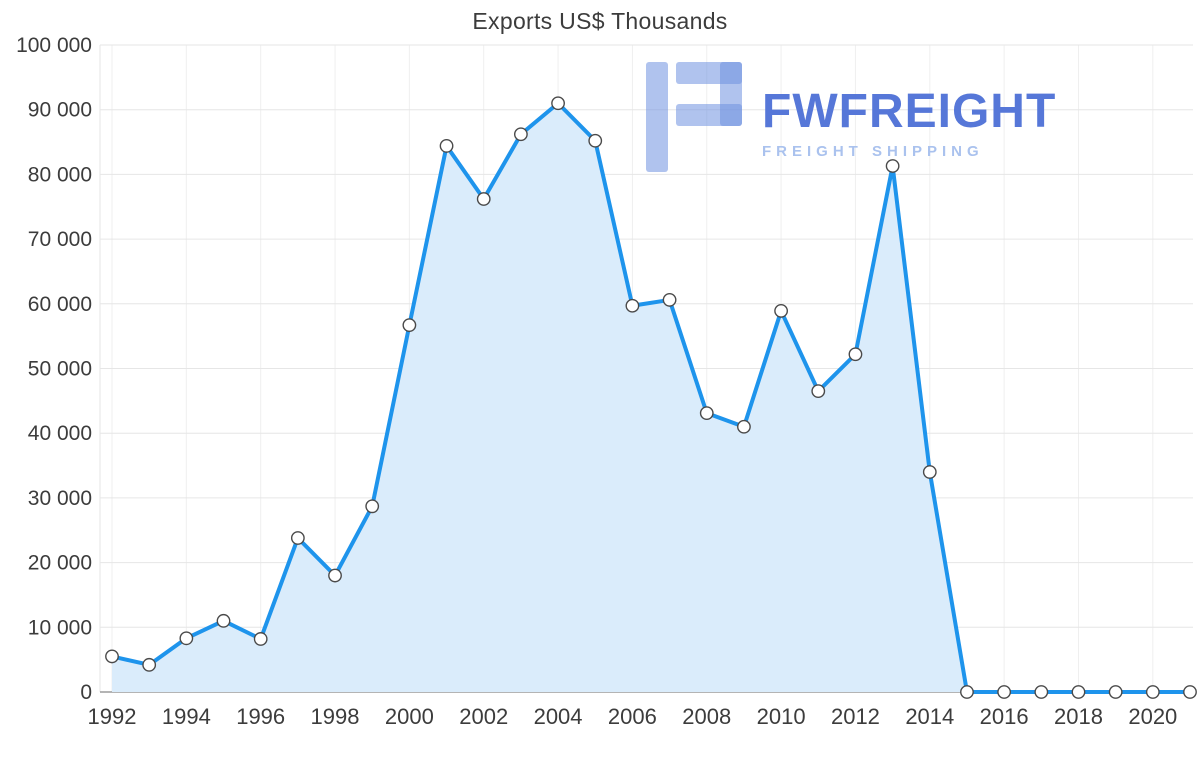 This screenshot has width=1200, height=763. I want to click on data-point-2008, so click(706, 413).